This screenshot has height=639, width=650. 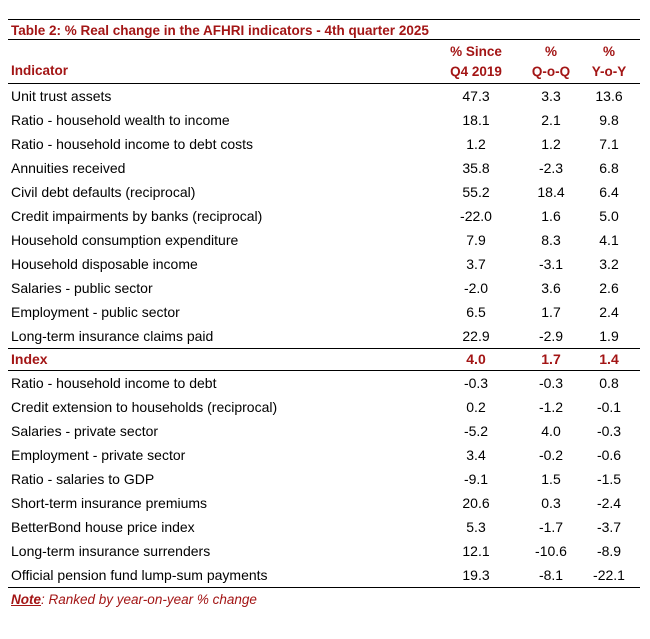 I want to click on since-value: 3.7, so click(x=476, y=264).